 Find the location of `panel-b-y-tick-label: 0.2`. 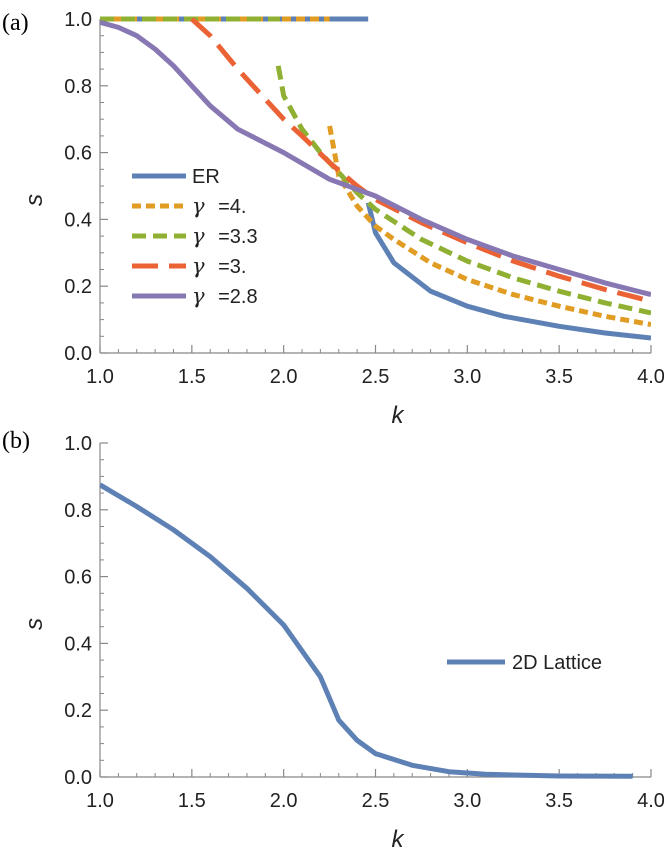

panel-b-y-tick-label: 0.2 is located at coordinates (78, 711).